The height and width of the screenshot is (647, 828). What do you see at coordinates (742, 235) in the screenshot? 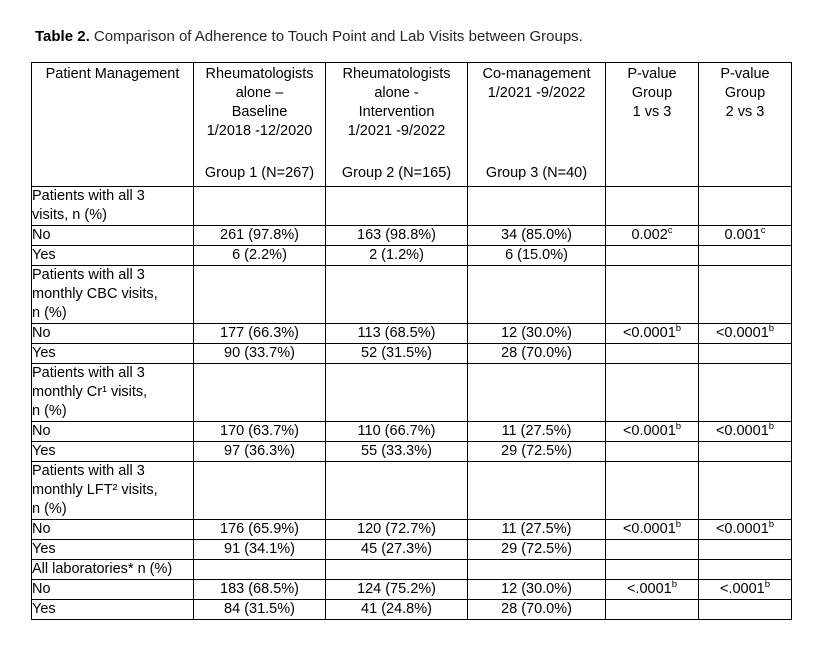
I see `pvalue-text: 0.001` at bounding box center [742, 235].